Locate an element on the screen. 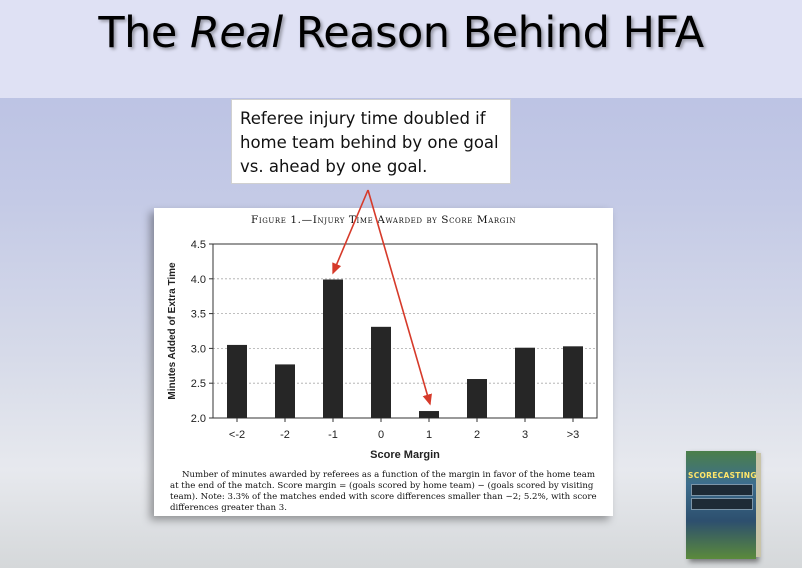  y-tick-label: 4.0 is located at coordinates (198, 280).